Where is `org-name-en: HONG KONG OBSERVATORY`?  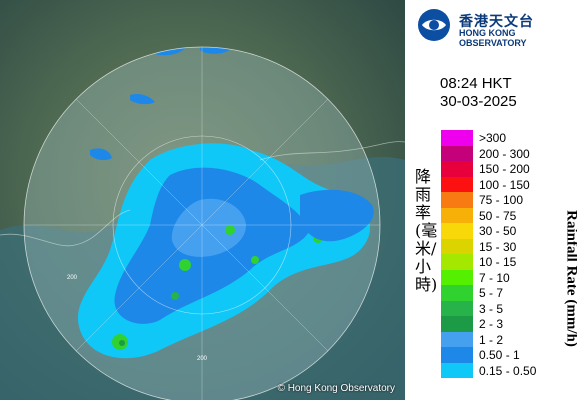
org-name-en: HONG KONG OBSERVATORY is located at coordinates (493, 38).